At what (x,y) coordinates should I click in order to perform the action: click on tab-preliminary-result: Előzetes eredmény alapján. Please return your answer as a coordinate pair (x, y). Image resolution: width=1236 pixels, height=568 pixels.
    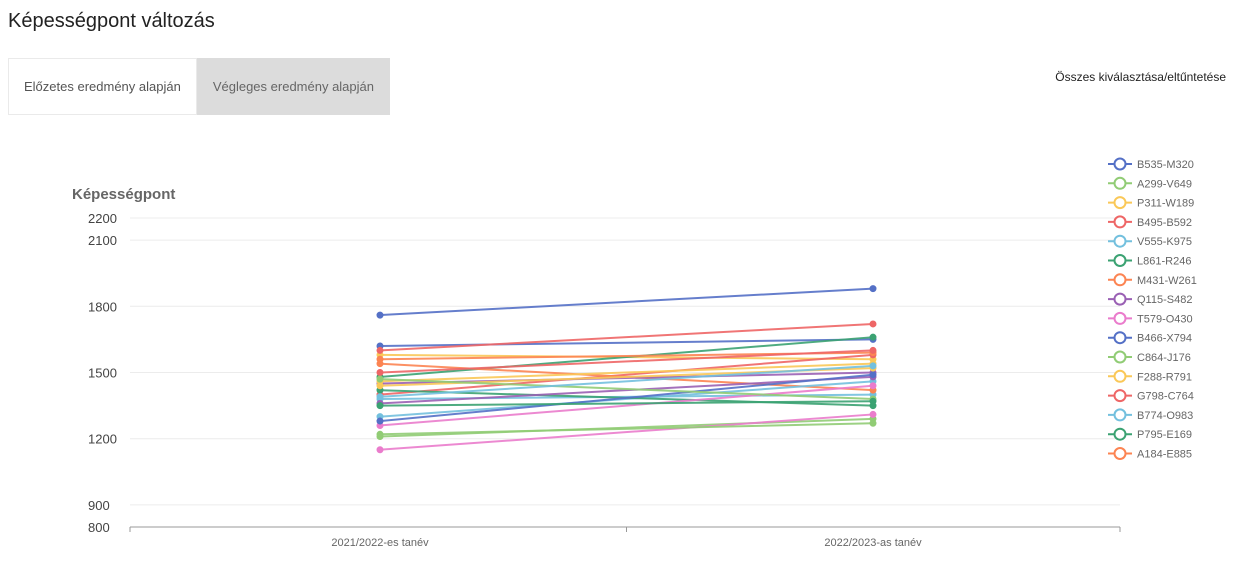
    Looking at the image, I should click on (102, 86).